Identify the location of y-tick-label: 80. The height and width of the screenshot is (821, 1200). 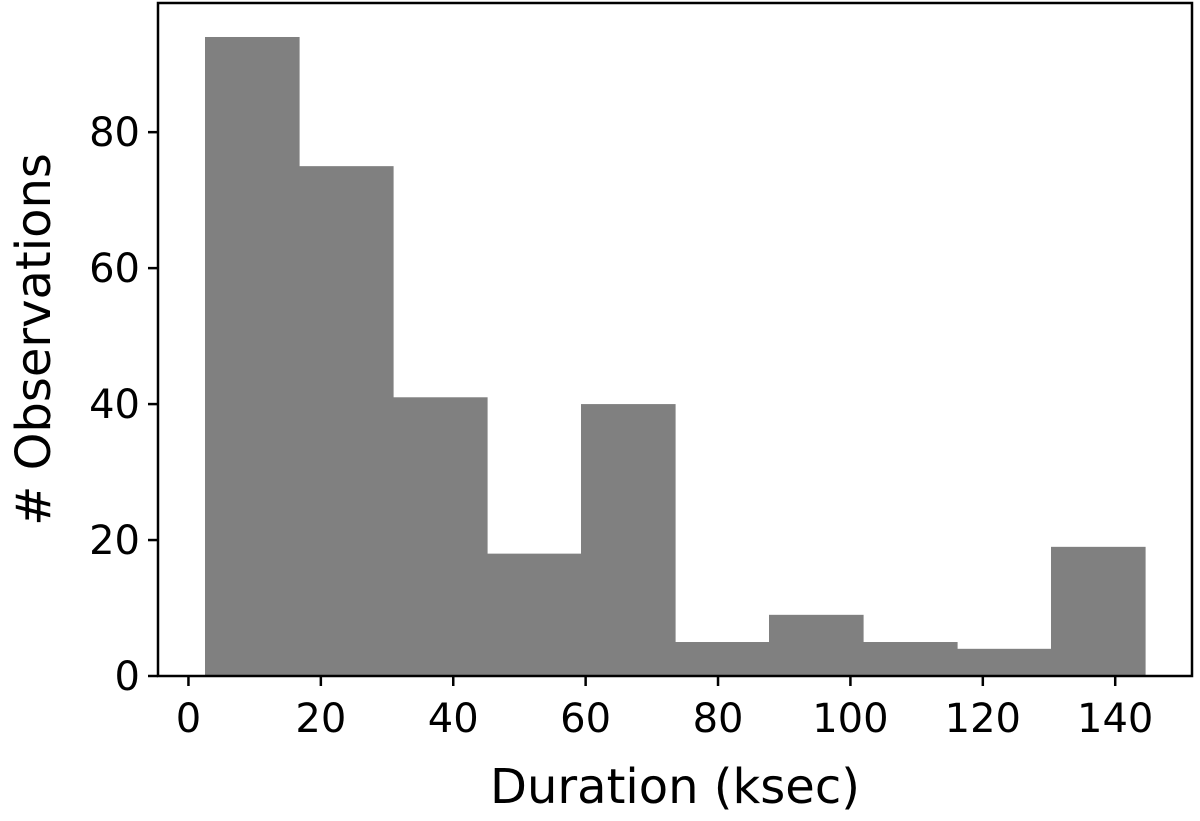
(114, 133).